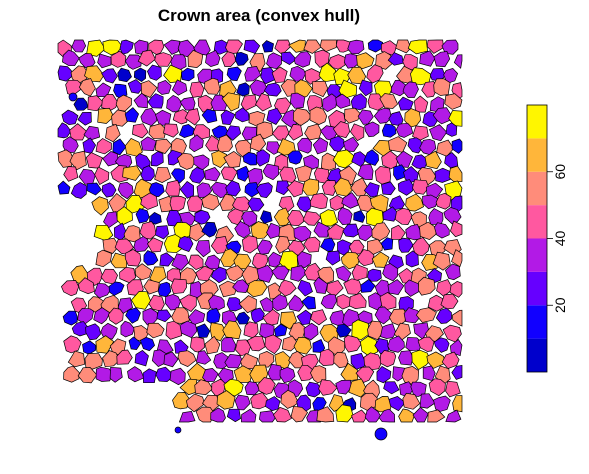 The width and height of the screenshot is (589, 474). Describe the element at coordinates (560, 172) in the screenshot. I see `legend-tick-label: 60` at that location.